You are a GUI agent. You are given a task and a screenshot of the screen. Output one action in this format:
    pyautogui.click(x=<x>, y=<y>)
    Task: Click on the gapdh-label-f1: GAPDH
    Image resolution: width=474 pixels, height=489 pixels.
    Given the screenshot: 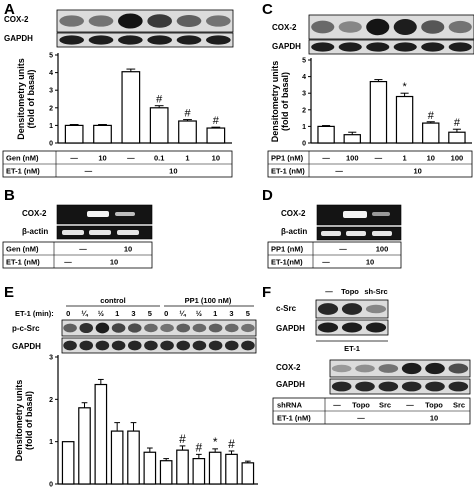 What is the action you would take?
    pyautogui.click(x=290, y=328)
    